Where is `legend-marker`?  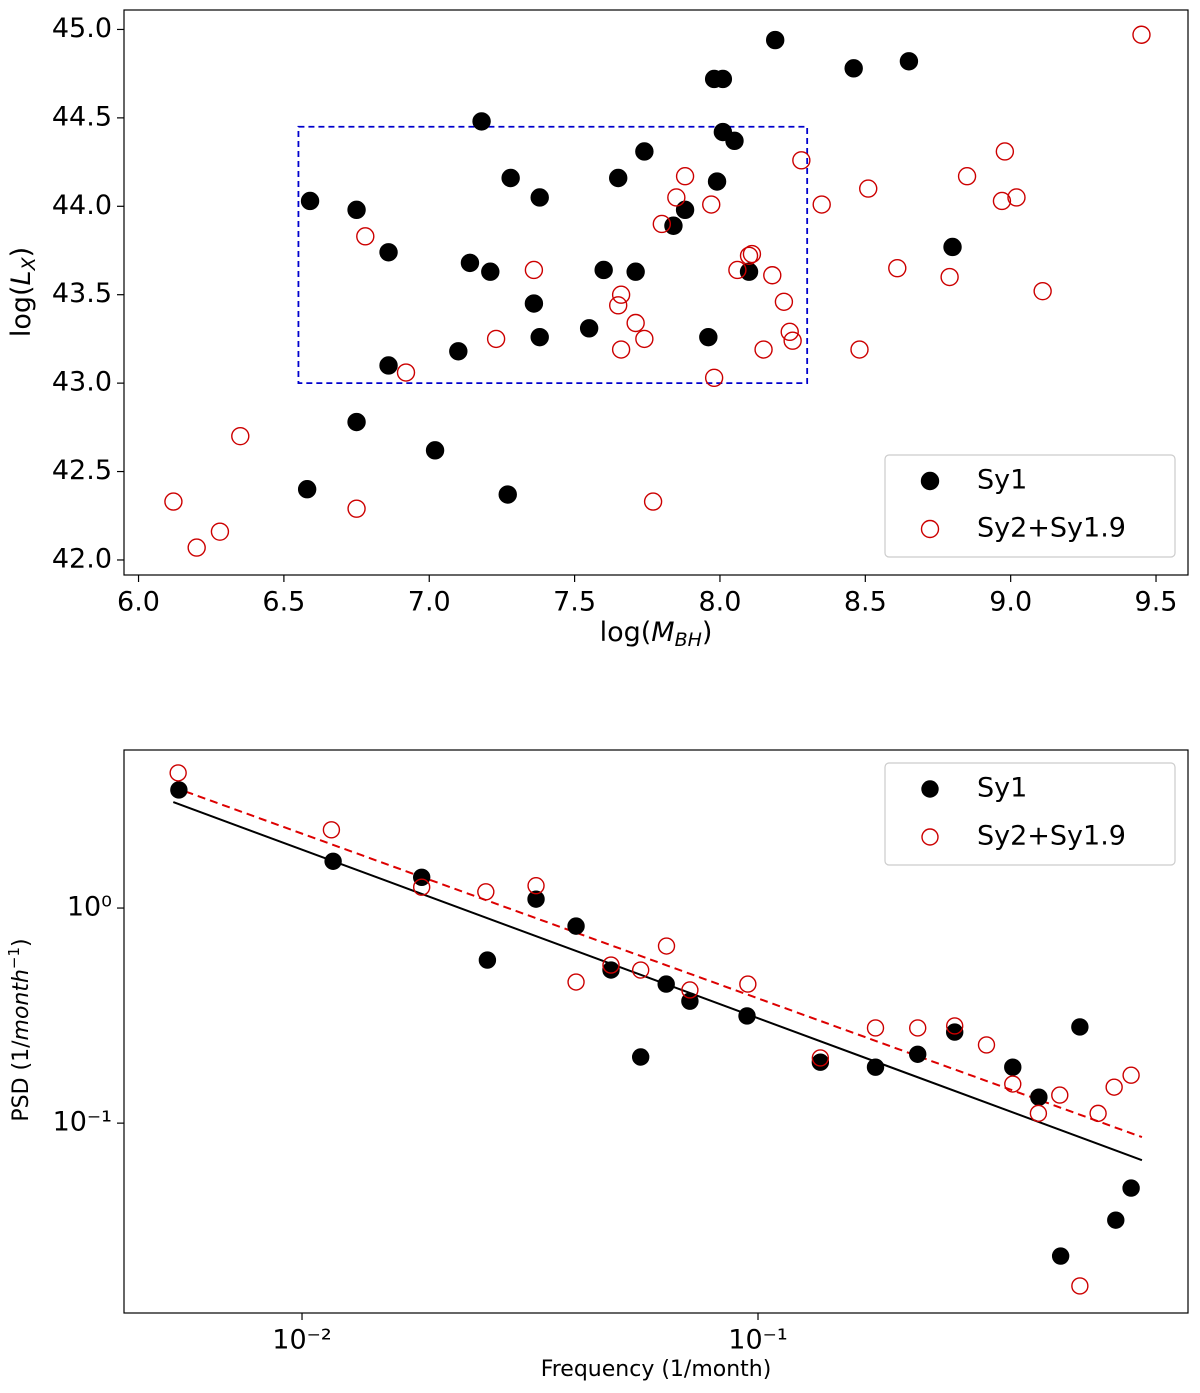 legend-marker is located at coordinates (930, 837).